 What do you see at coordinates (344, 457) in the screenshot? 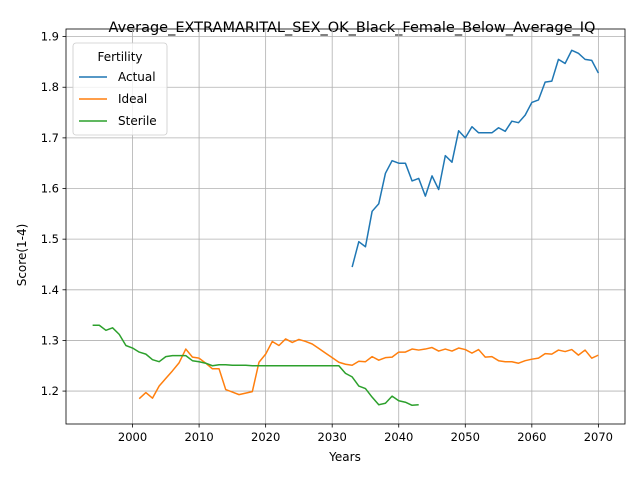
I see `x-axis-label: Years` at bounding box center [344, 457].